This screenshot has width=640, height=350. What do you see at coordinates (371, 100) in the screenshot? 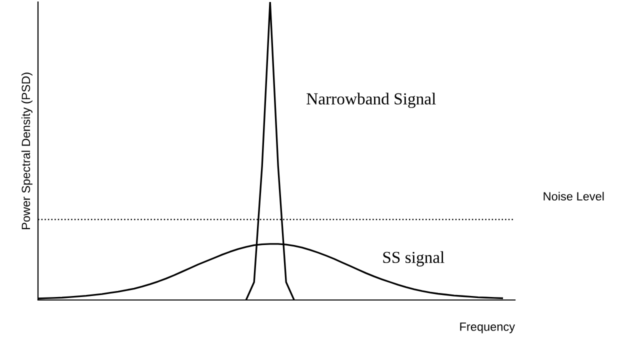
I see `series-label: Narrowband Signal` at bounding box center [371, 100].